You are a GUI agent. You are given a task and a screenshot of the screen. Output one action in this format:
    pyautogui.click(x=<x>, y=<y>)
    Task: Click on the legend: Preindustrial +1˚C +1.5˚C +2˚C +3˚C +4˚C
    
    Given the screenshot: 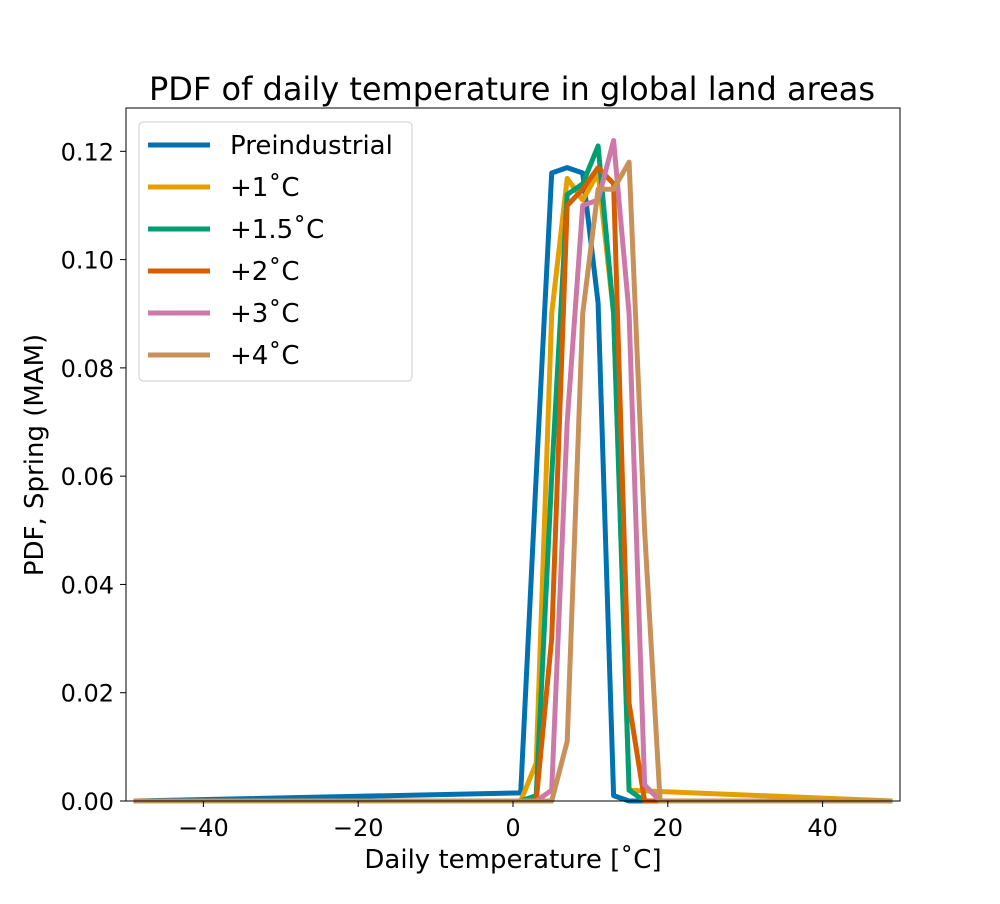 What is the action you would take?
    pyautogui.click(x=275, y=251)
    